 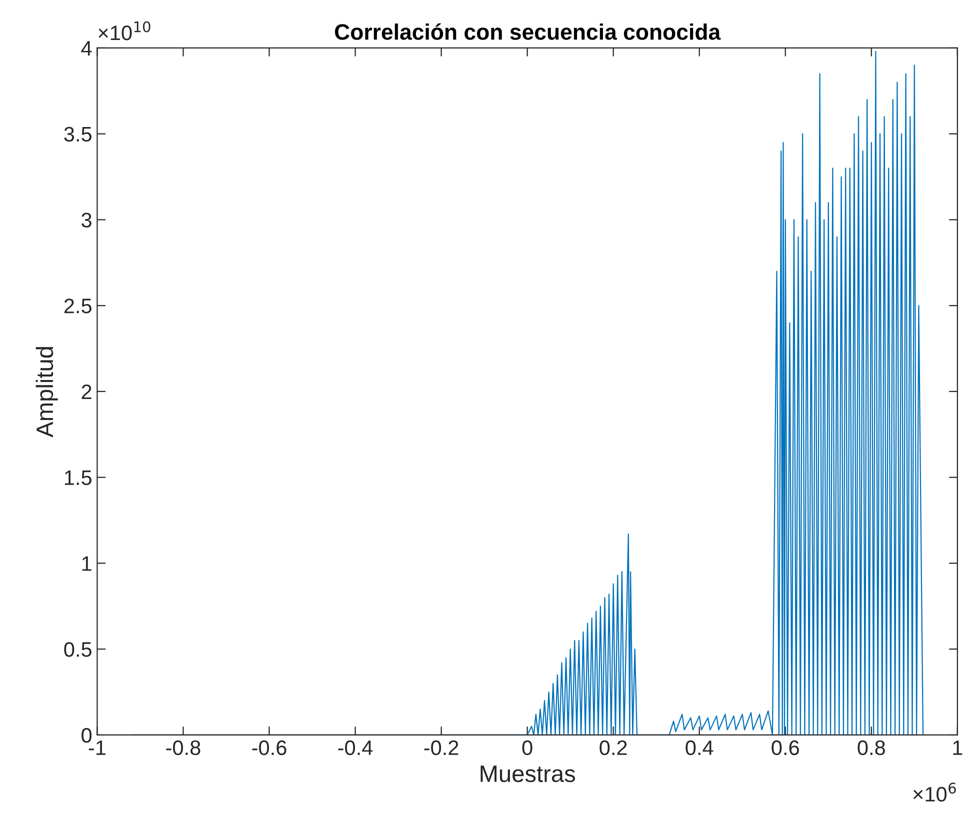 I want to click on y-tick-label: 2, so click(x=87, y=392).